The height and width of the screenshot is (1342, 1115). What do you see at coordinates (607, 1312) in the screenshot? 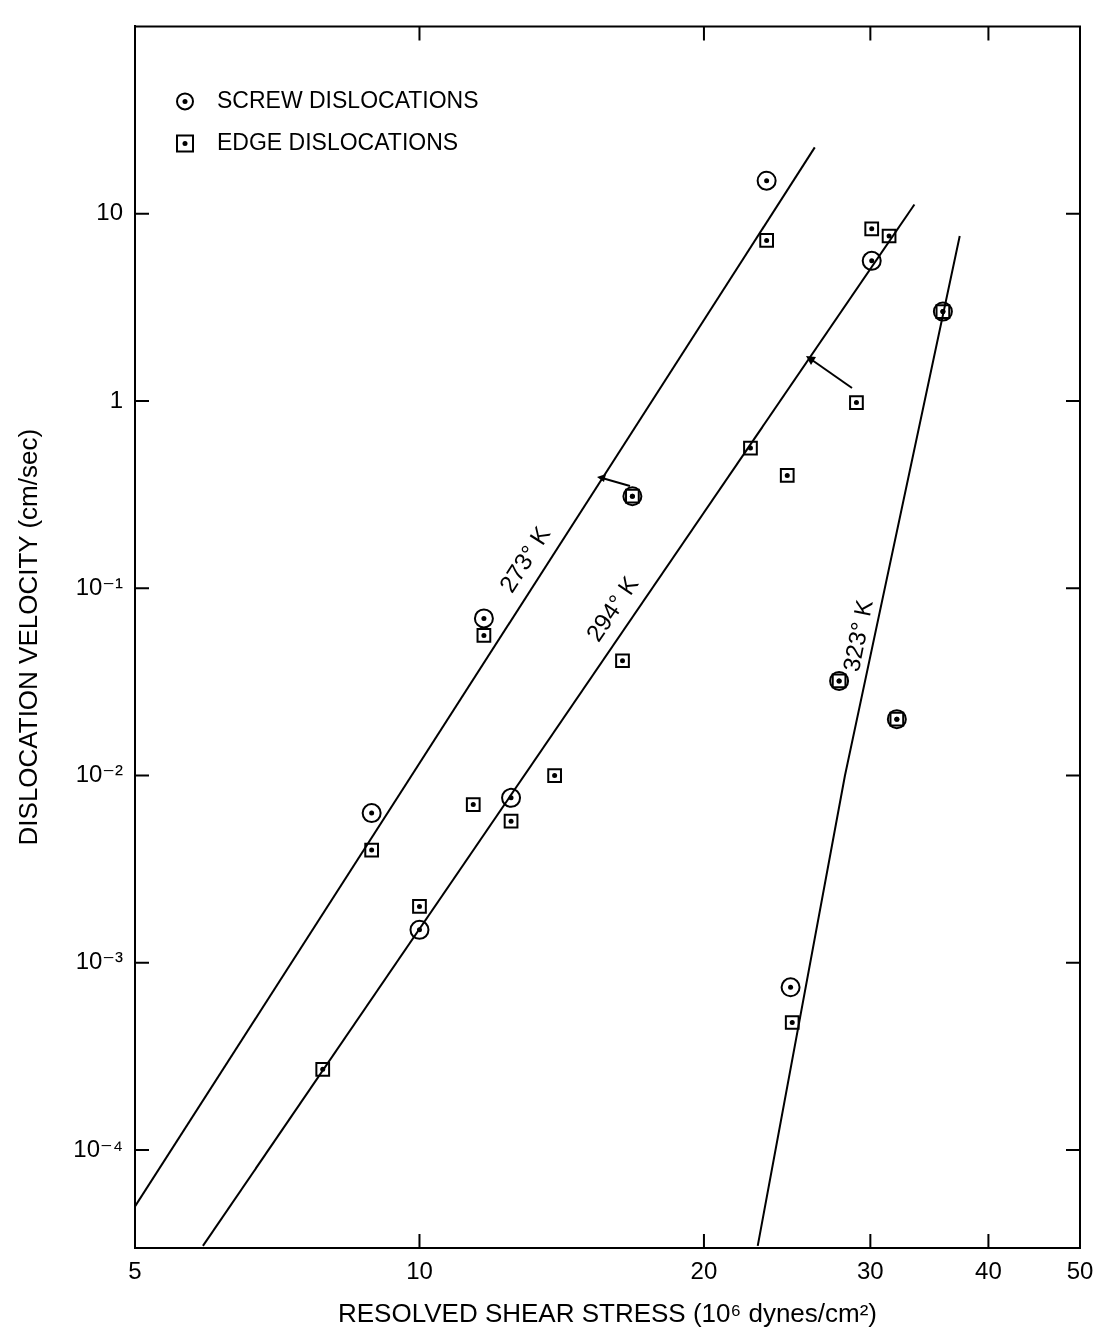
I see `x-axis-title: RESOLVED SHEAR STRESS (10⁶ dynes/cm²)` at bounding box center [607, 1312].